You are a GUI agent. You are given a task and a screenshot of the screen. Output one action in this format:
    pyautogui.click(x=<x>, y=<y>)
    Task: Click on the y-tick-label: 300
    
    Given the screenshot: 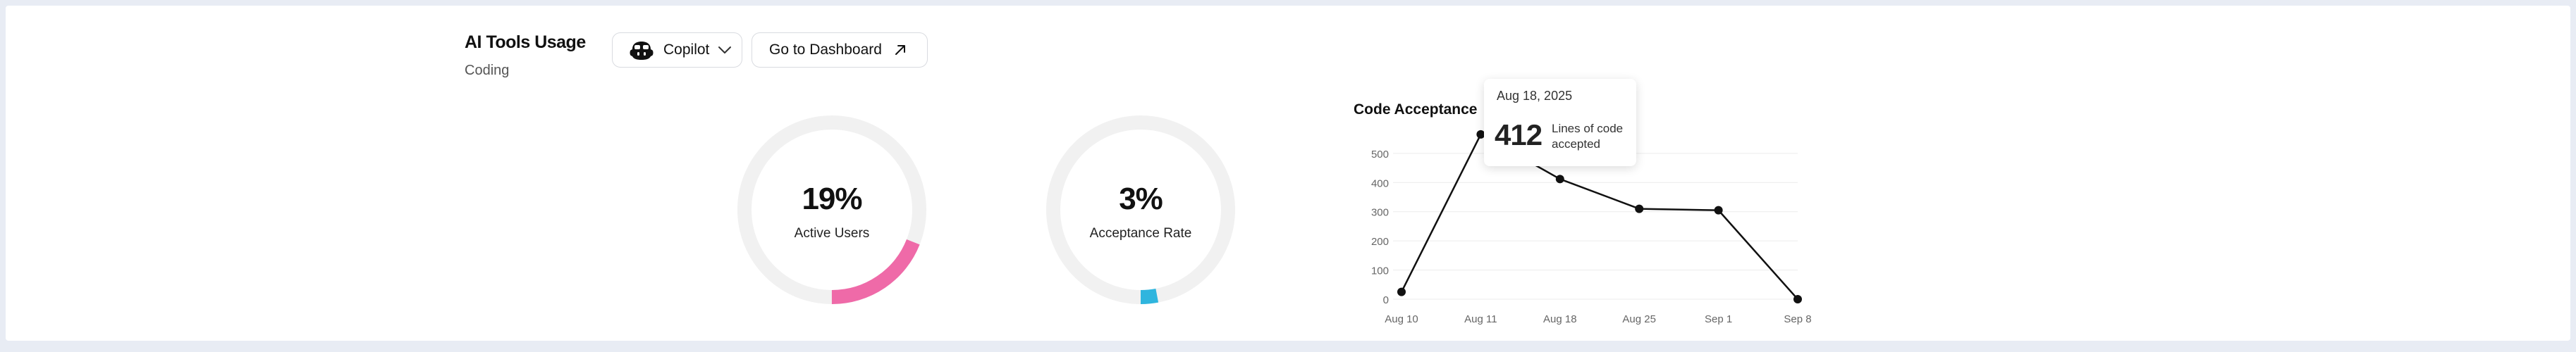 What is the action you would take?
    pyautogui.click(x=1380, y=213)
    